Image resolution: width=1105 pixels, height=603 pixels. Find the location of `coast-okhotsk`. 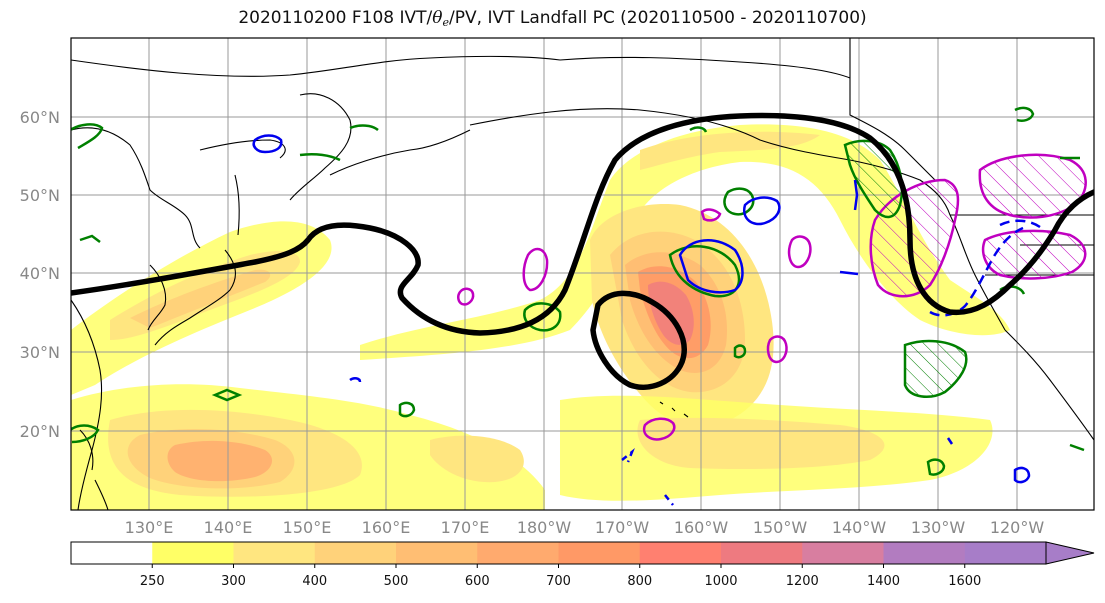

coast-okhotsk is located at coordinates (242, 149).